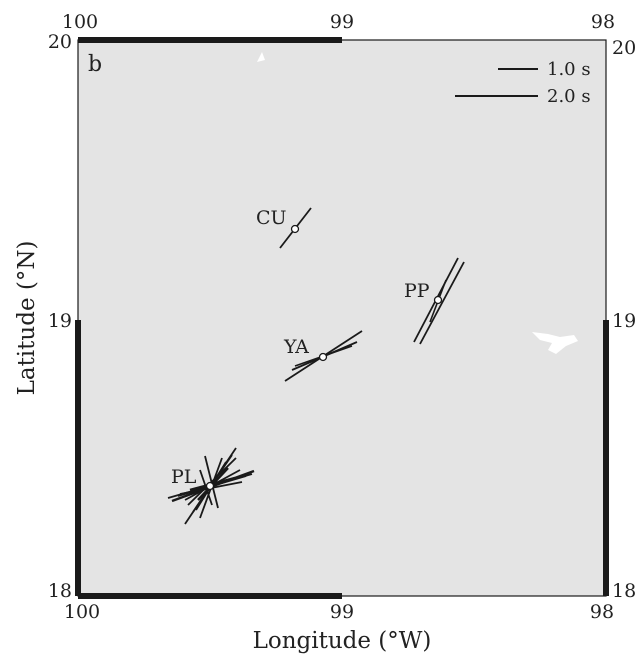  What do you see at coordinates (60, 321) in the screenshot?
I see `y-tick-left-19: 19` at bounding box center [60, 321].